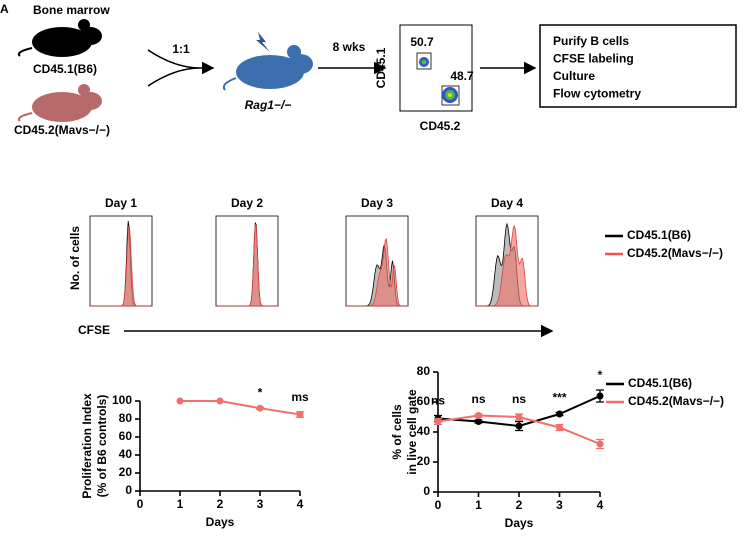  Describe the element at coordinates (94, 330) in the screenshot. I see `hist-x-label: CFSE` at that location.